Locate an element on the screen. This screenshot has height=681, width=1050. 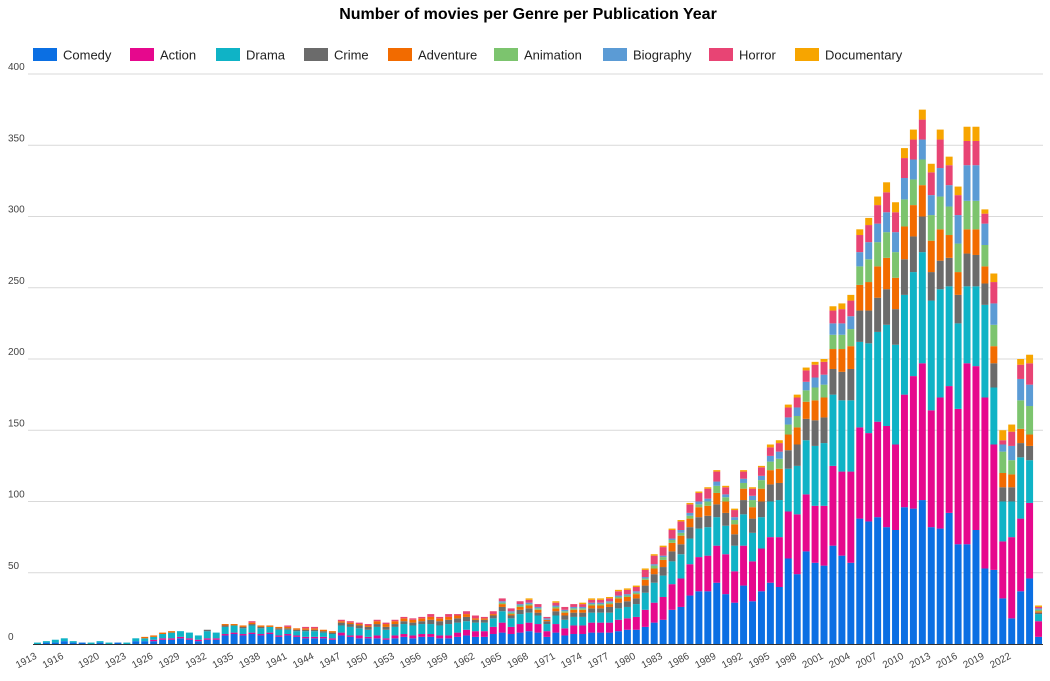
bar-segment-1981-comedy is located at coordinates (645, 635).